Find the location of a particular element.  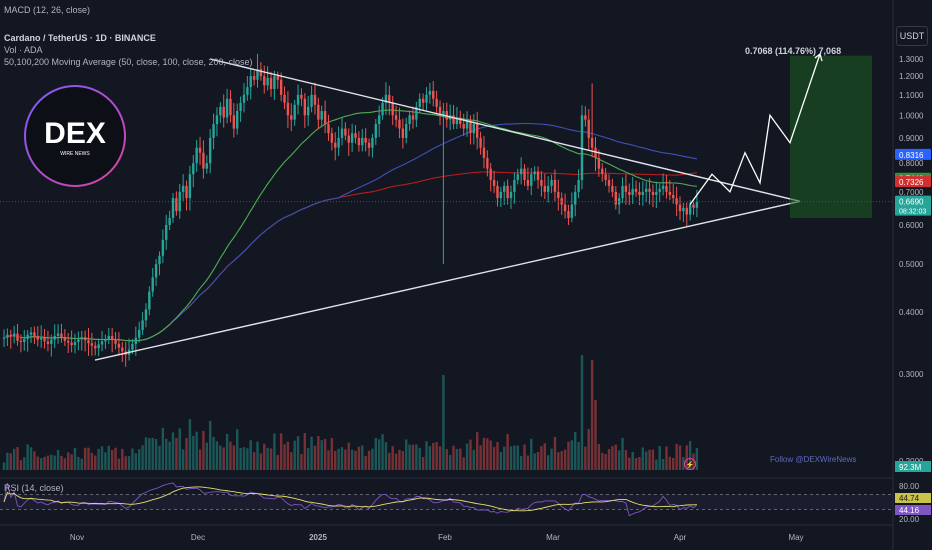

time-axis: Nov Dec 2025 Feb Mar Apr May is located at coordinates (437, 537).